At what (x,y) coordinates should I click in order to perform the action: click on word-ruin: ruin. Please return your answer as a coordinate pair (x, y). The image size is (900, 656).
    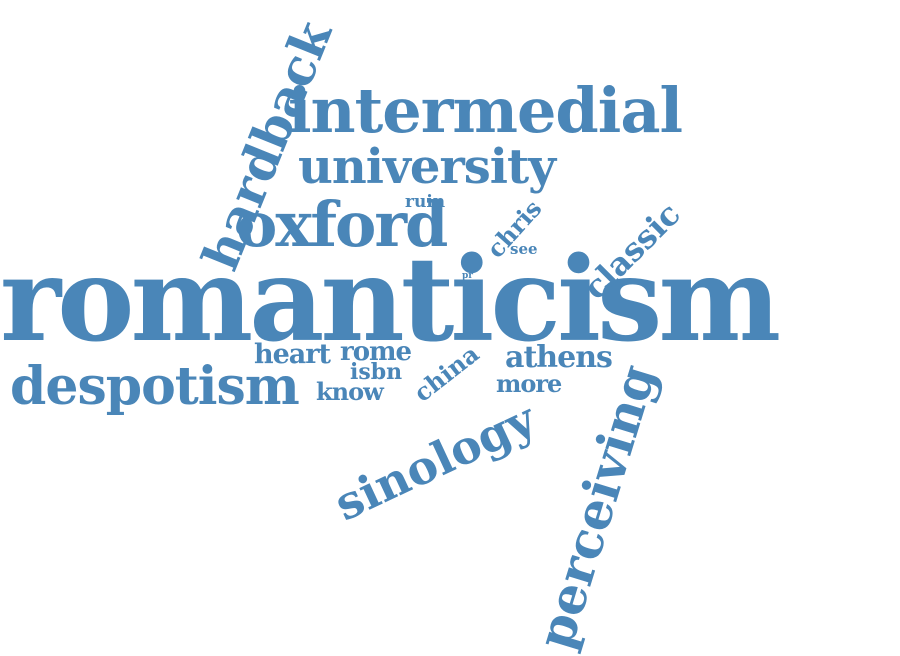
    Looking at the image, I should click on (425, 202).